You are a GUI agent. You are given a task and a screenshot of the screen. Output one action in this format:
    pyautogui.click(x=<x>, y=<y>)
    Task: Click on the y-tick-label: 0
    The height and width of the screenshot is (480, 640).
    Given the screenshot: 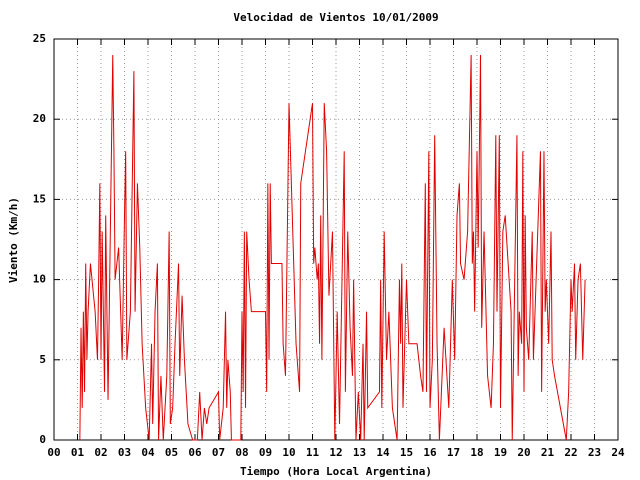 What is the action you would take?
    pyautogui.click(x=42, y=439)
    